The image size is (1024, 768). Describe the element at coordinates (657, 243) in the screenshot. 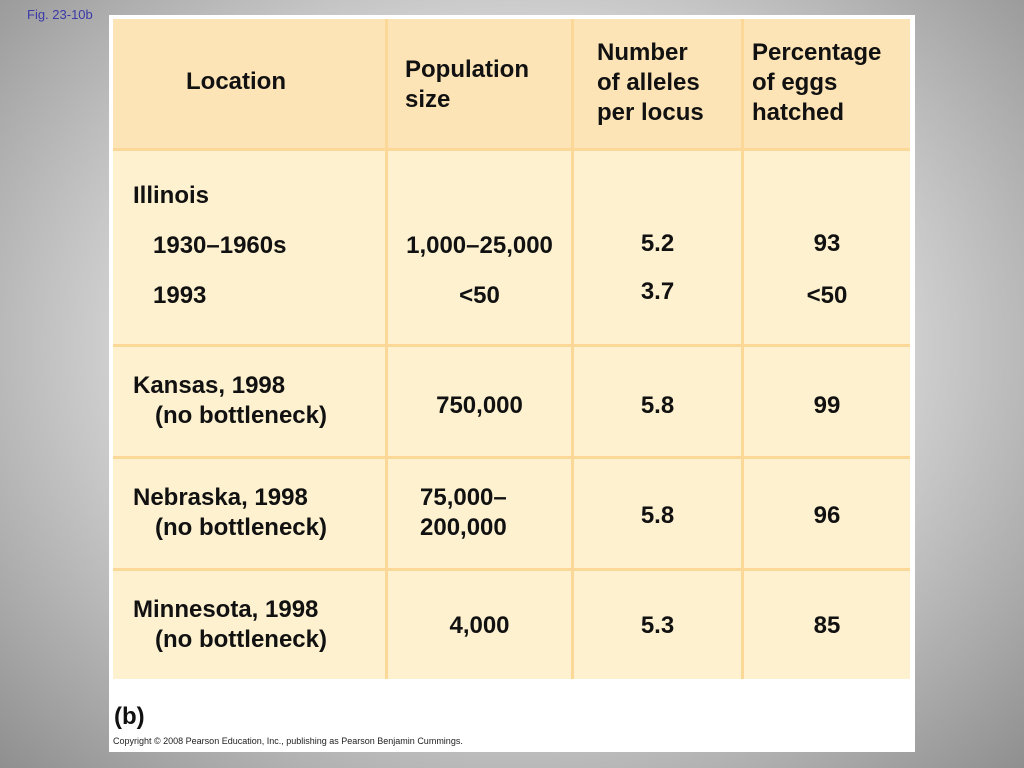

I see `illinois-alleles-1: 5.2` at that location.